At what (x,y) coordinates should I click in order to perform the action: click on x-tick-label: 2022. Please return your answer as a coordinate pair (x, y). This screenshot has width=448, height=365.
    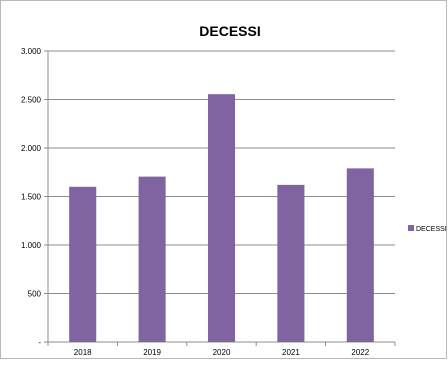
    Looking at the image, I should click on (360, 352).